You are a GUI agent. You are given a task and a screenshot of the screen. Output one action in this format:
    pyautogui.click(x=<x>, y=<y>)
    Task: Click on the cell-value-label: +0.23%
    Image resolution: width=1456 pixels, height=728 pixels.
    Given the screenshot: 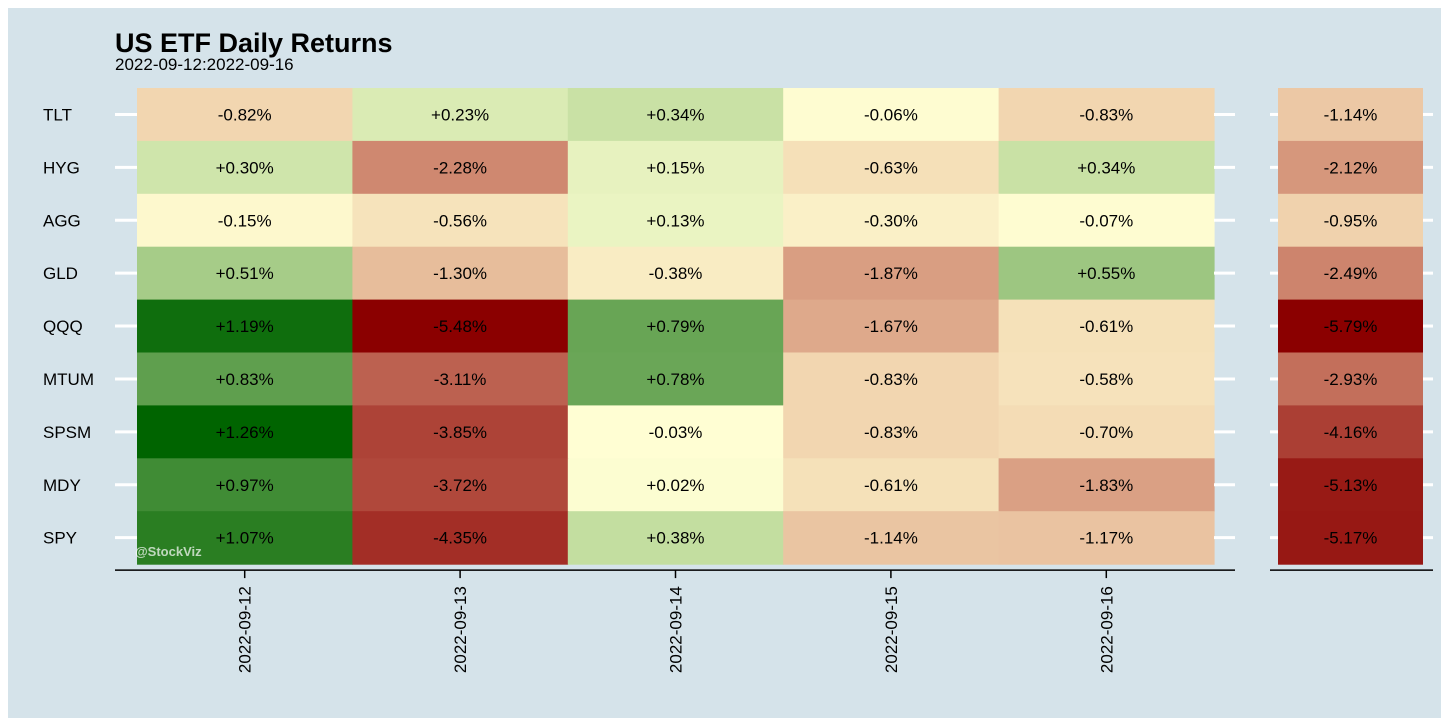 What is the action you would take?
    pyautogui.click(x=460, y=114)
    